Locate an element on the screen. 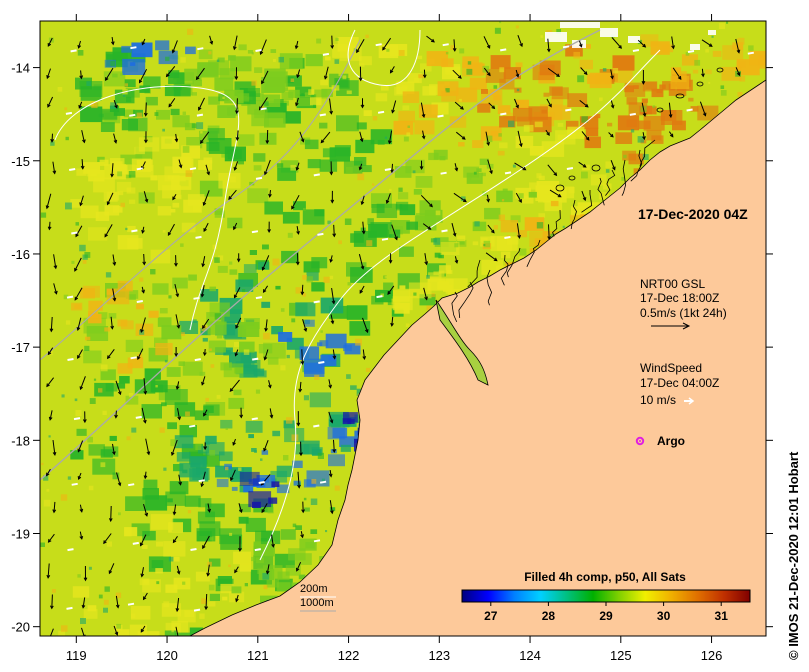 The height and width of the screenshot is (672, 809). lon-tick-label: 119 is located at coordinates (76, 655).